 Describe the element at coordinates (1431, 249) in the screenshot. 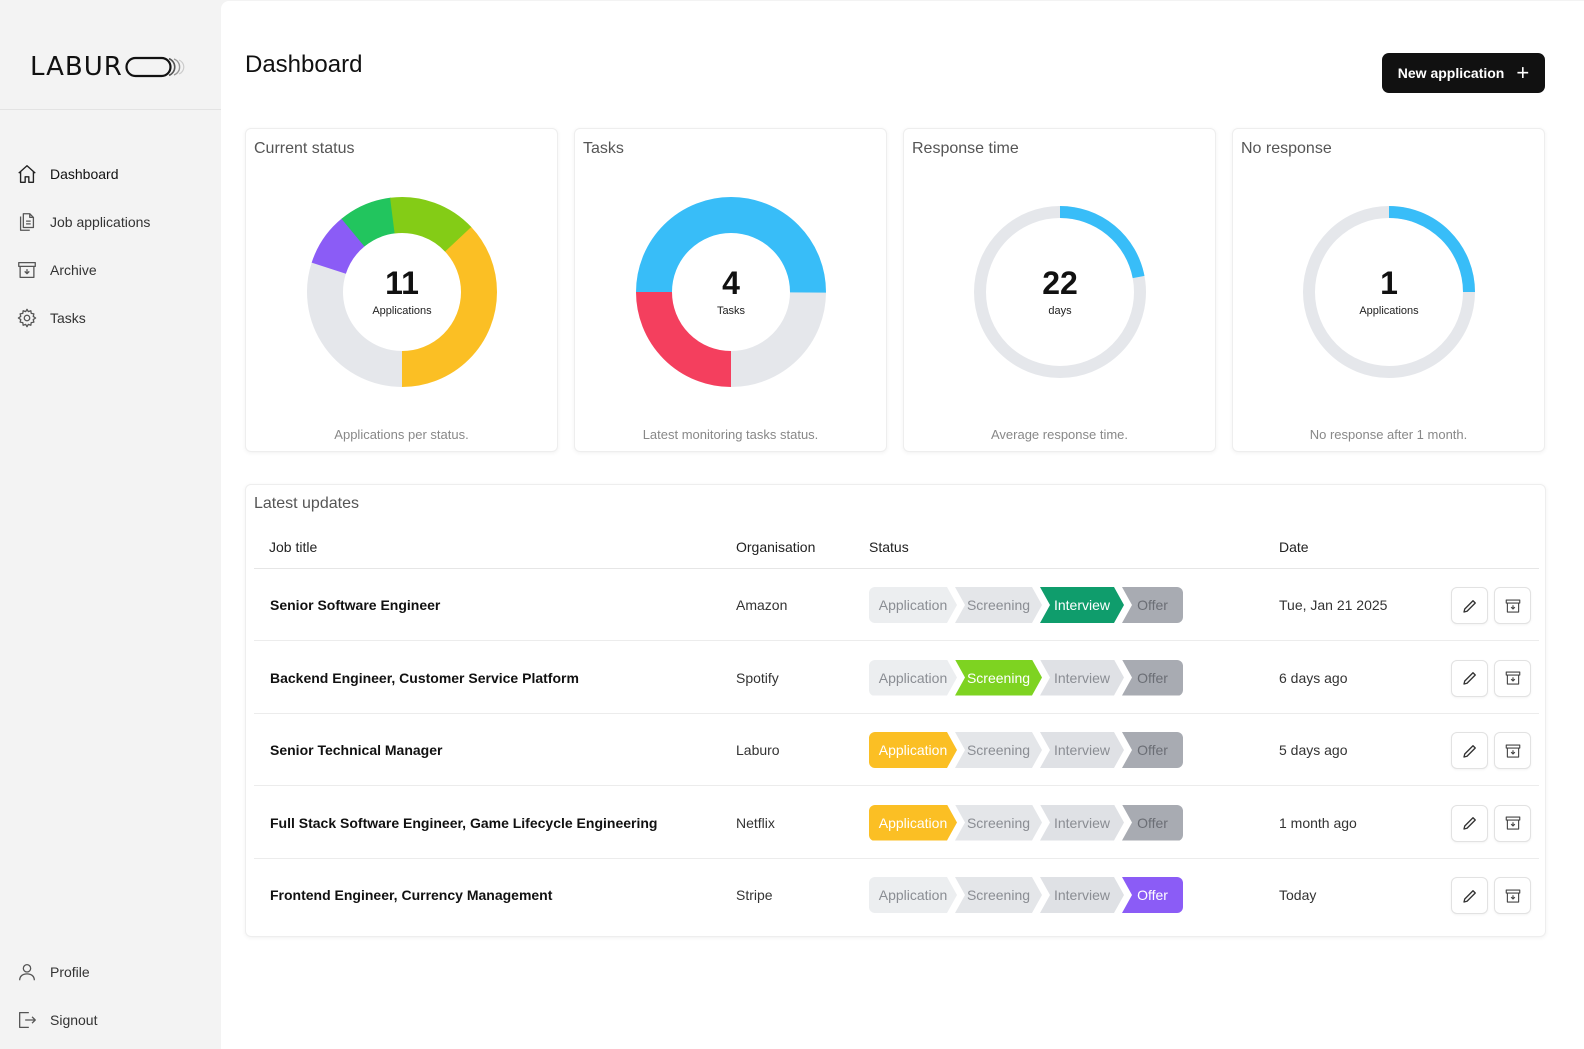

I see `ring-progress` at that location.